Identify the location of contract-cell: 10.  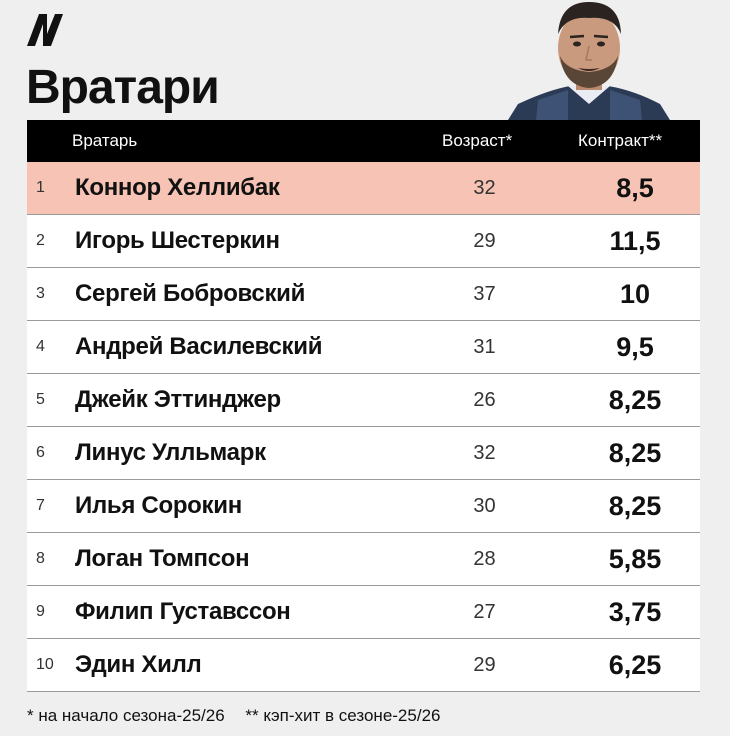
(635, 294).